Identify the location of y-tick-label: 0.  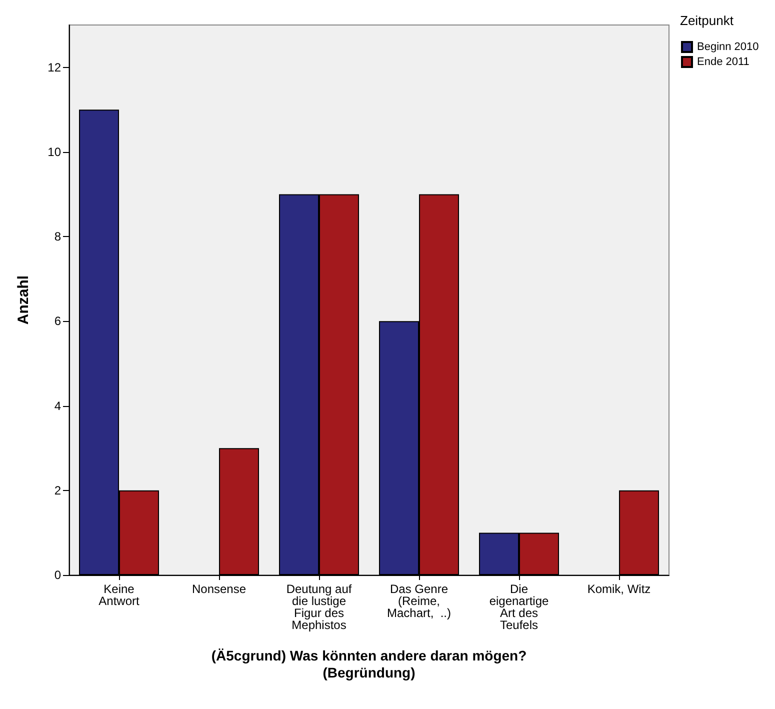
(58, 575).